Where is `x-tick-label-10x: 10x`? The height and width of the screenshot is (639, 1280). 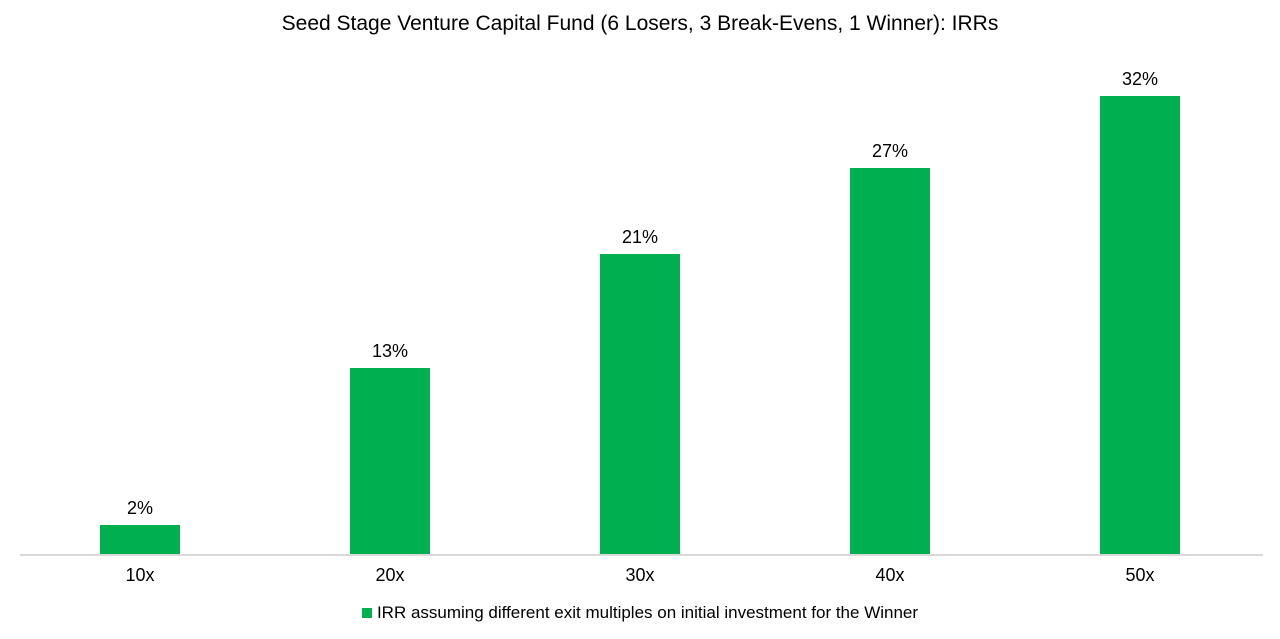 x-tick-label-10x: 10x is located at coordinates (140, 575).